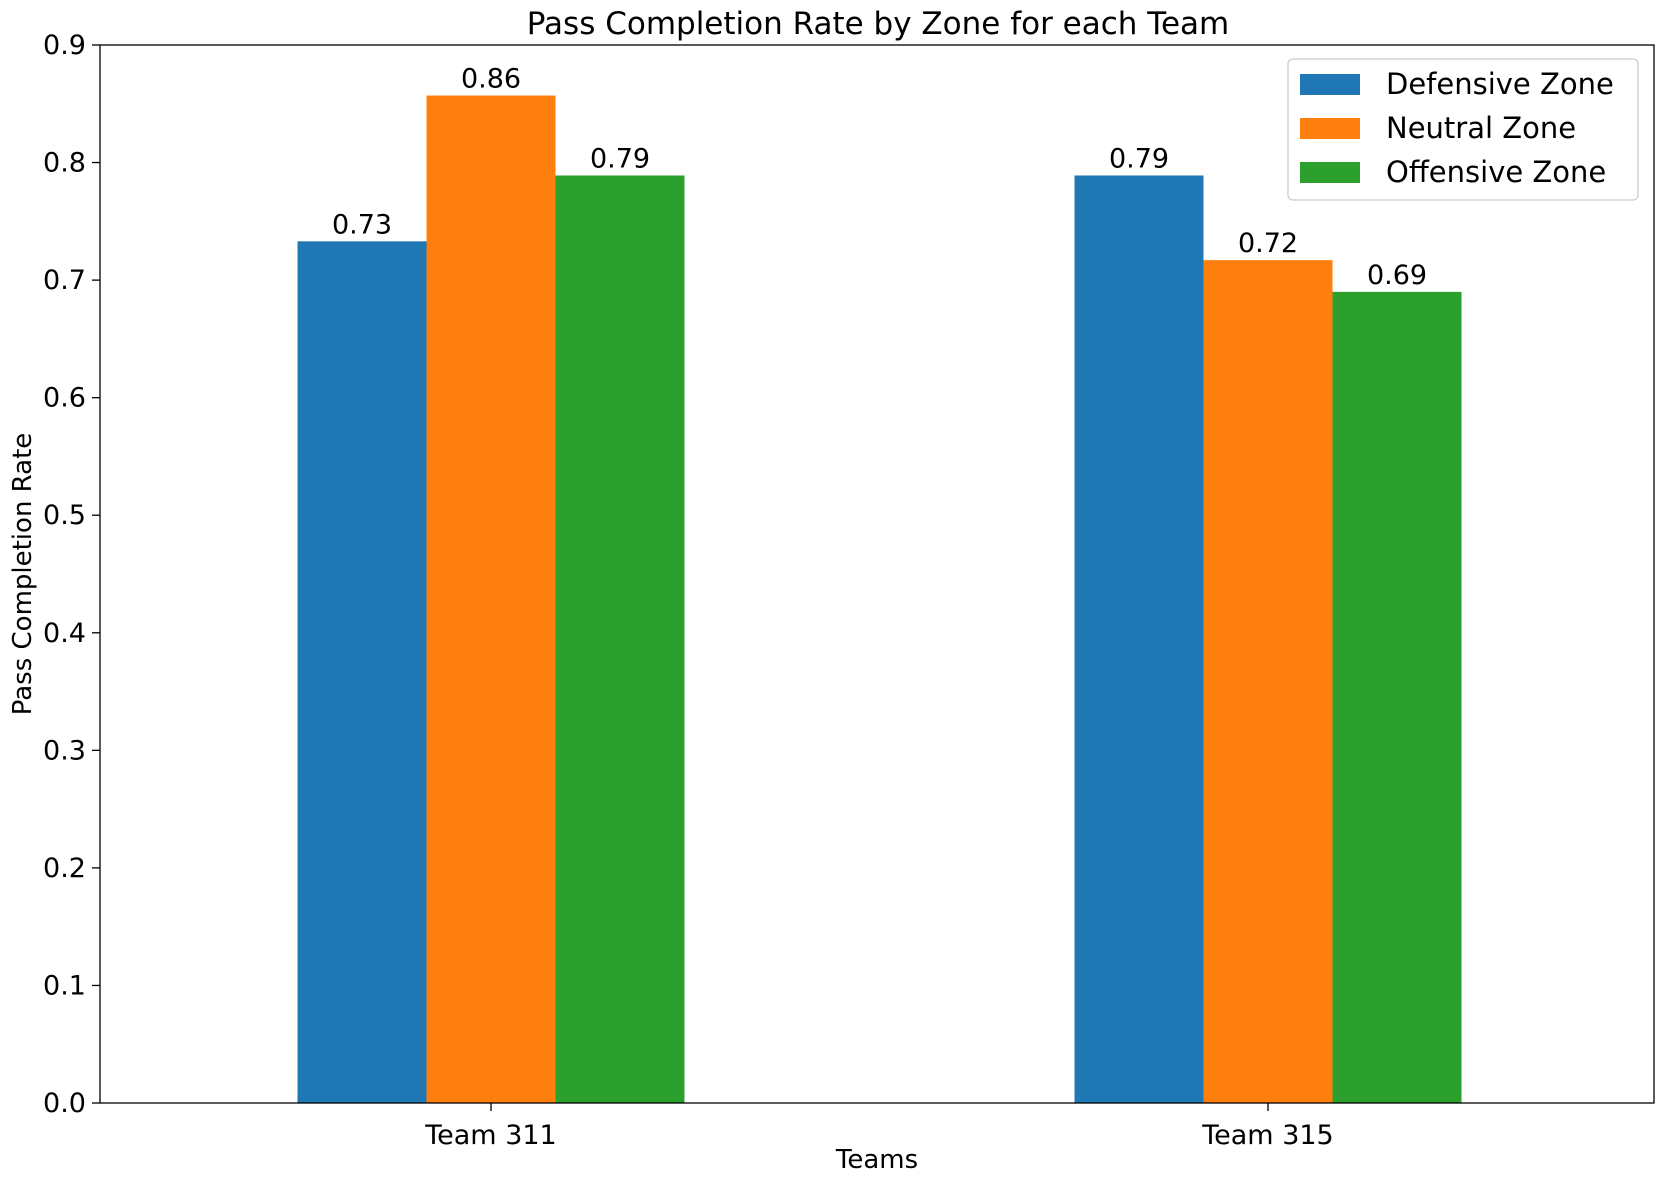 The width and height of the screenshot is (1661, 1183). I want to click on bar-value-label: 0.69, so click(1397, 275).